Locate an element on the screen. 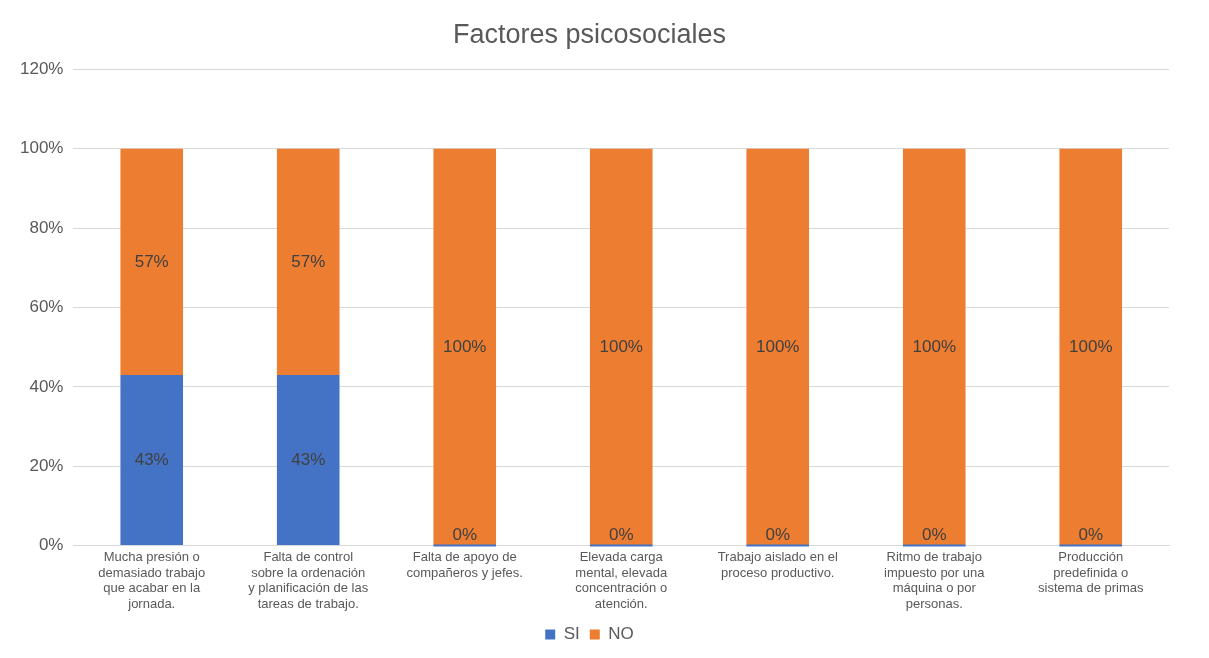 Image resolution: width=1209 pixels, height=658 pixels. y-tick-label: 20% is located at coordinates (46, 465).